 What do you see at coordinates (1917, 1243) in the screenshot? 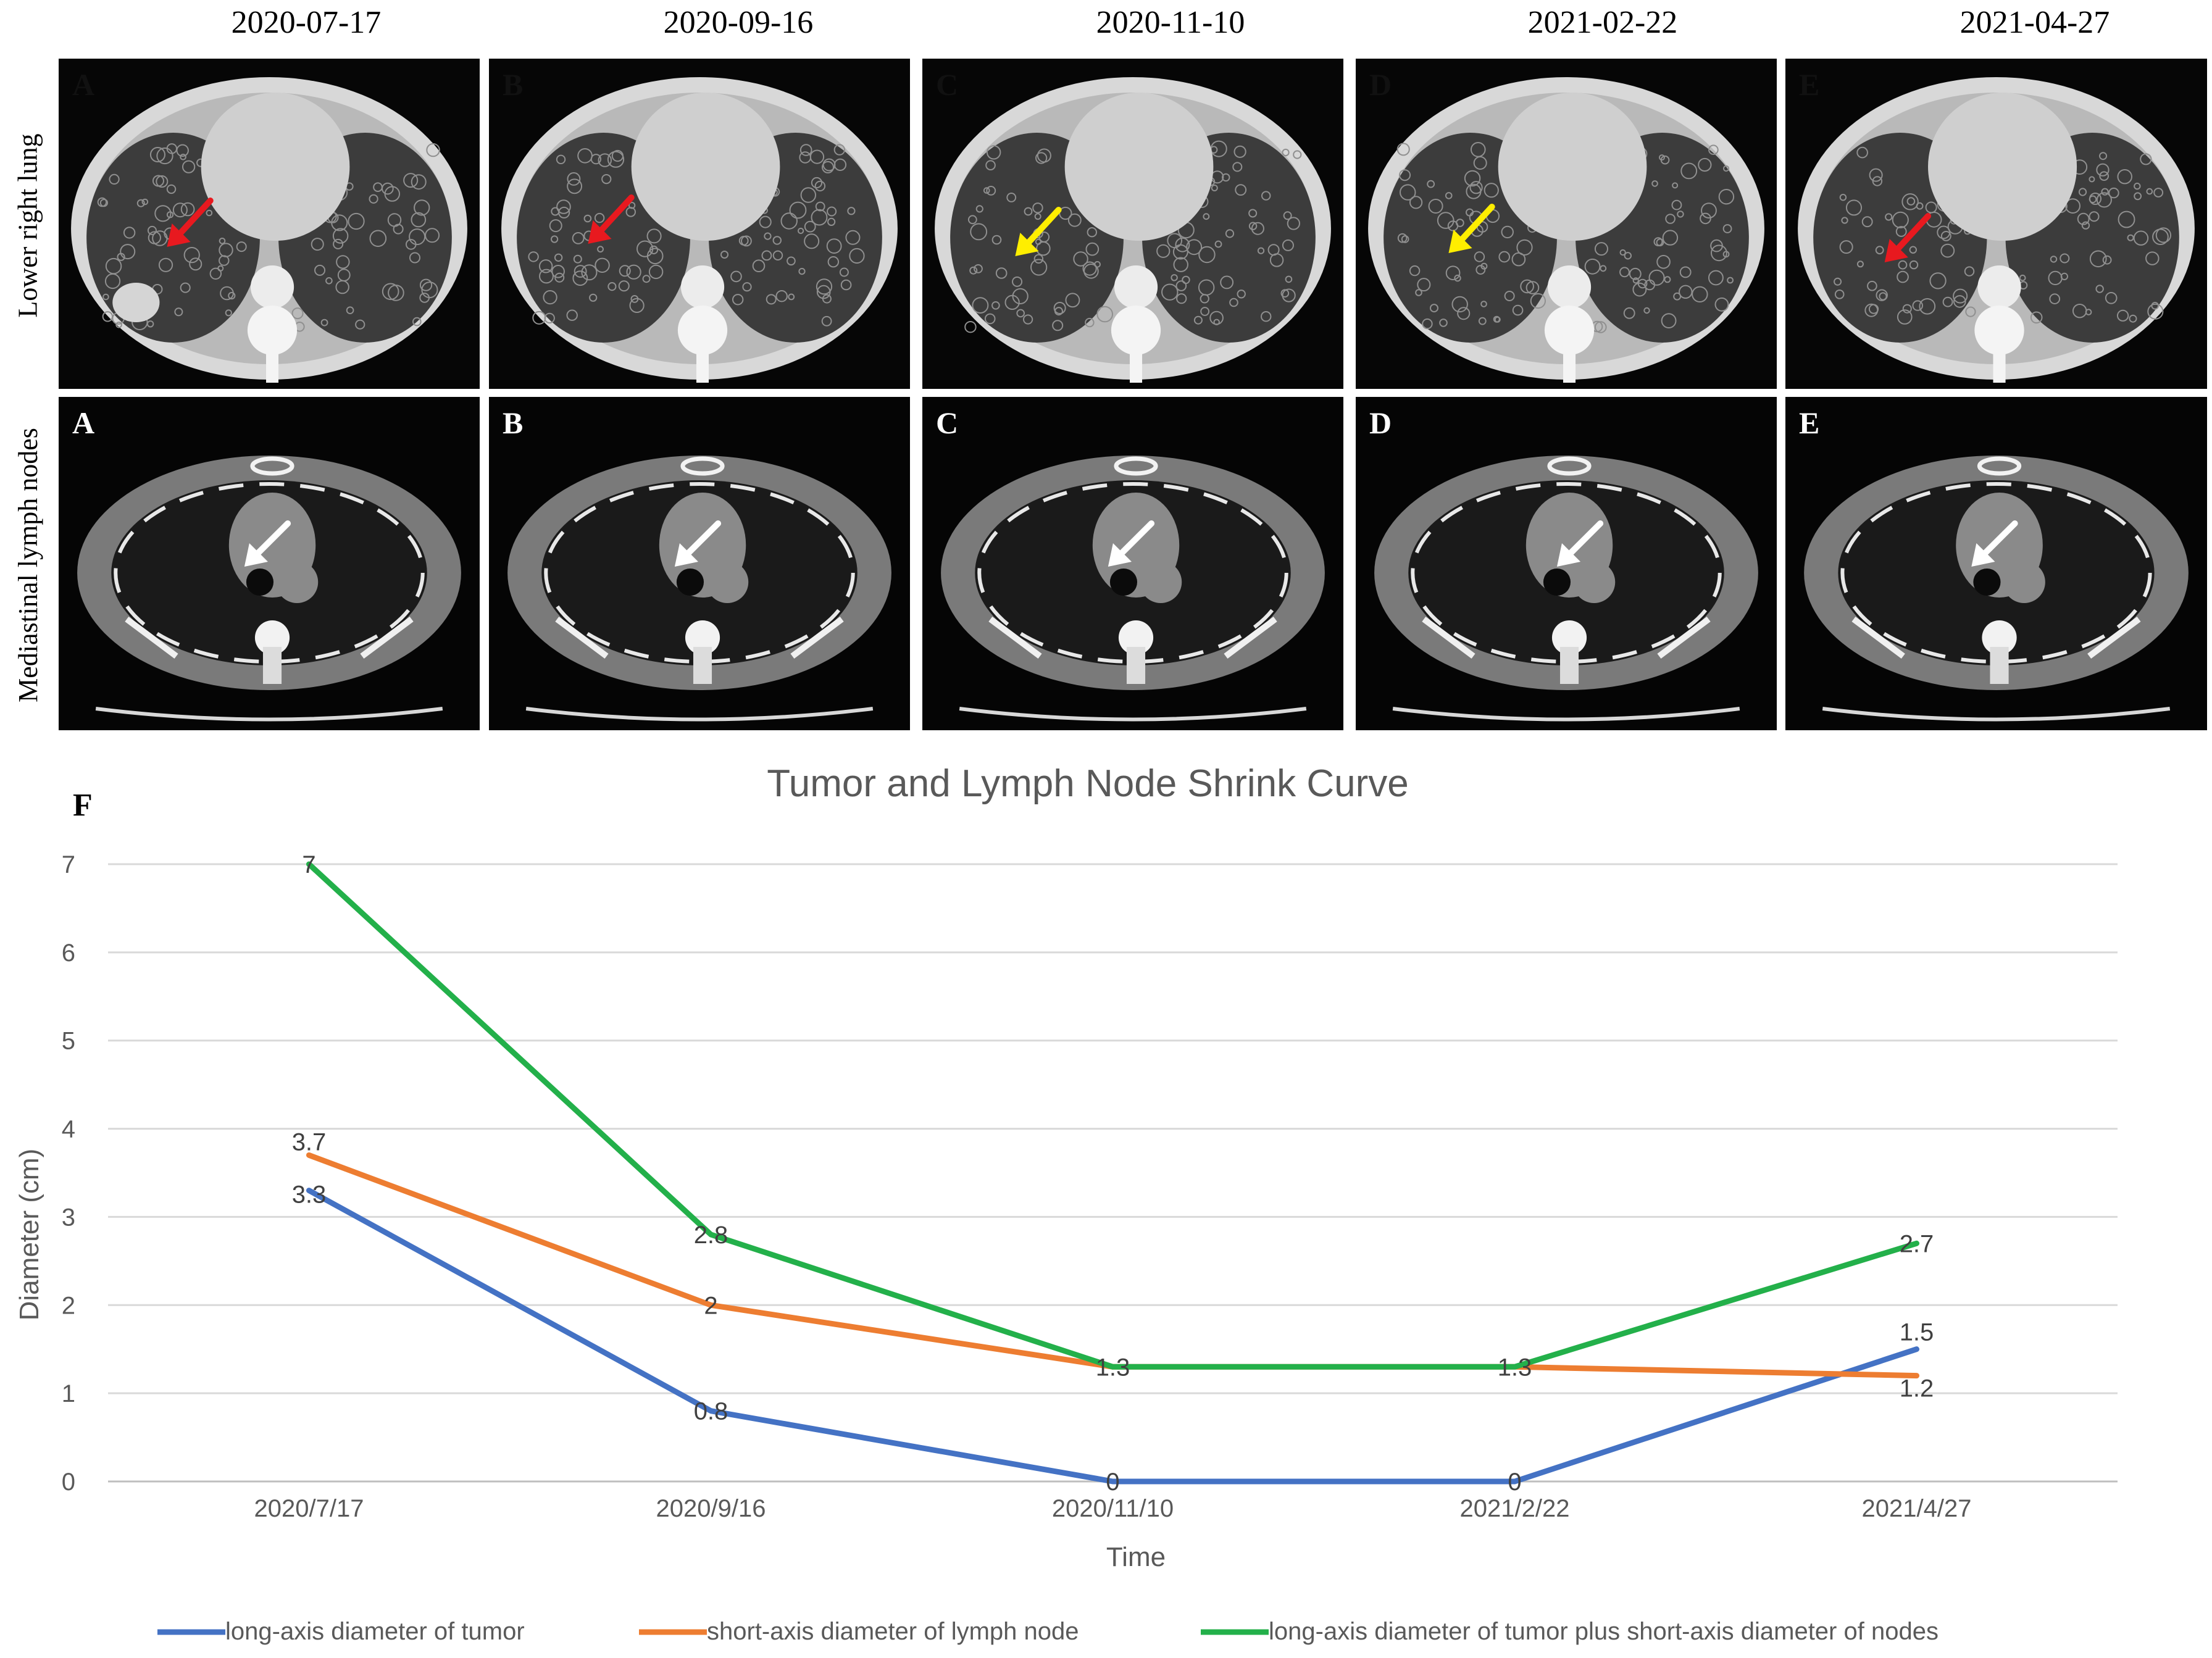
I see `data-label: 2.7` at bounding box center [1917, 1243].